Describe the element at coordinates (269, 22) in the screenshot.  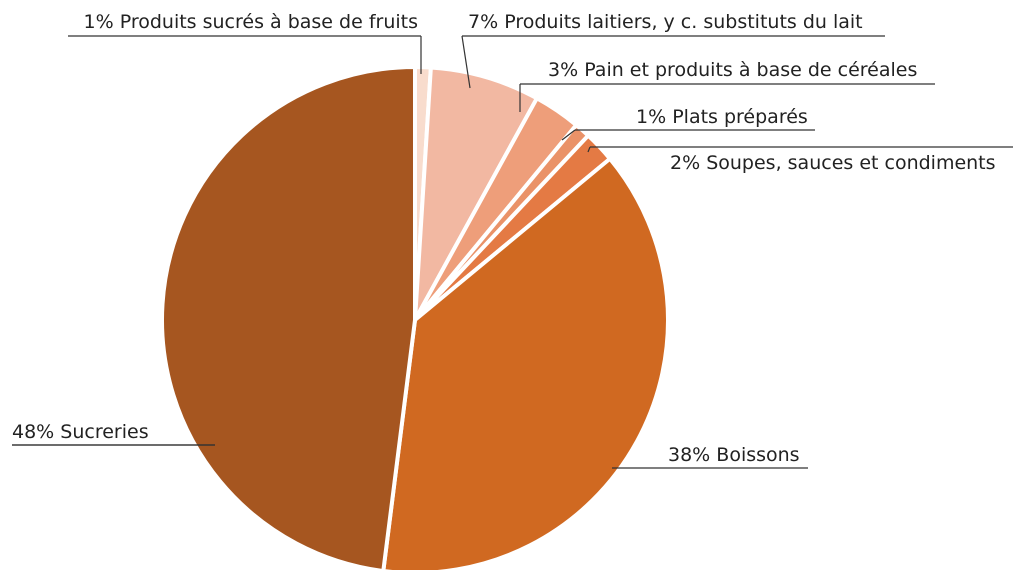
I see `slice-category: Produits sucrés à base de fruits` at that location.